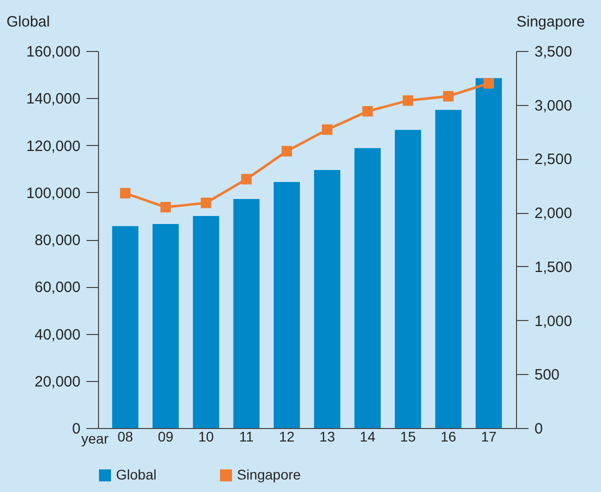  Describe the element at coordinates (57, 240) in the screenshot. I see `y-tick-label: 80,000` at that location.